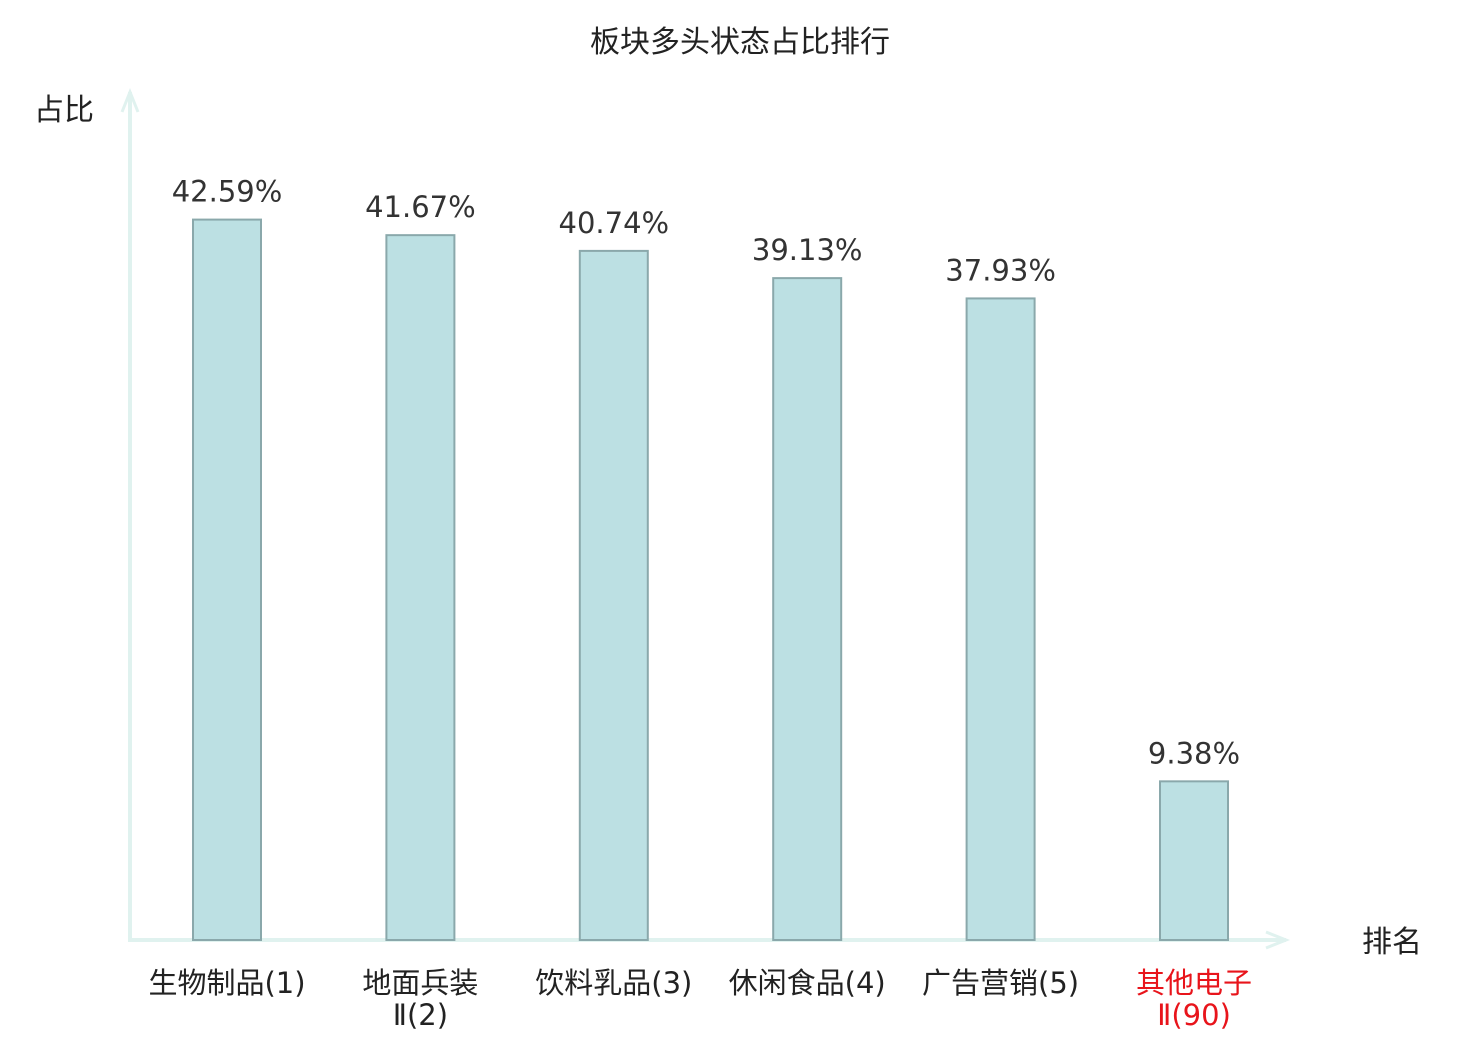  What do you see at coordinates (1194, 1015) in the screenshot?
I see `x-tick-label-line2: Ⅱ(90)` at bounding box center [1194, 1015].